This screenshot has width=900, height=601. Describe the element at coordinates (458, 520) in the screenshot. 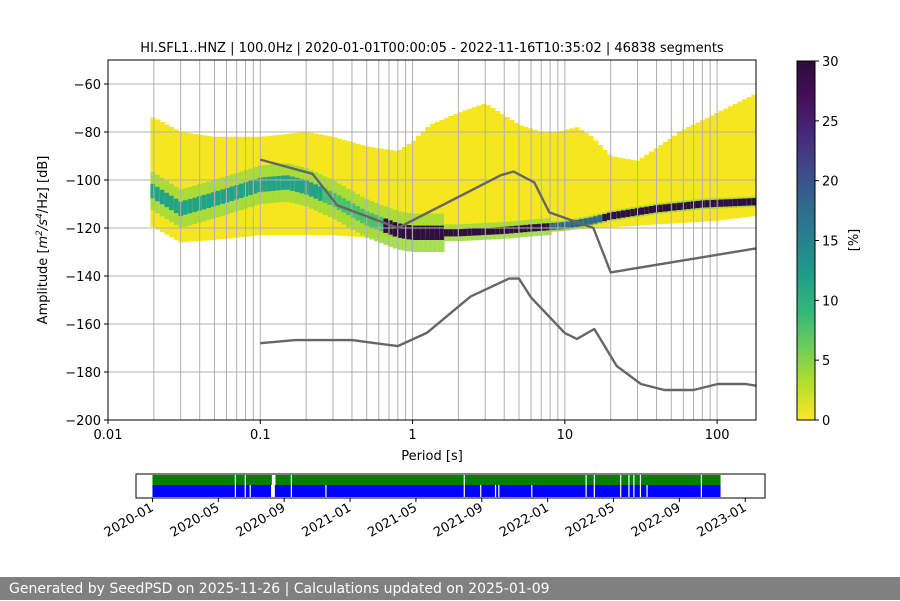

I see `timeline-tick-label: 2021-09` at that location.